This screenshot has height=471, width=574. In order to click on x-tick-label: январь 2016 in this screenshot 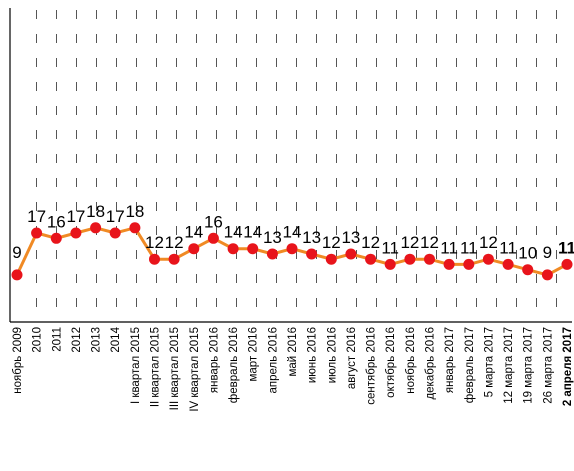, I will do `click(214, 360)`.